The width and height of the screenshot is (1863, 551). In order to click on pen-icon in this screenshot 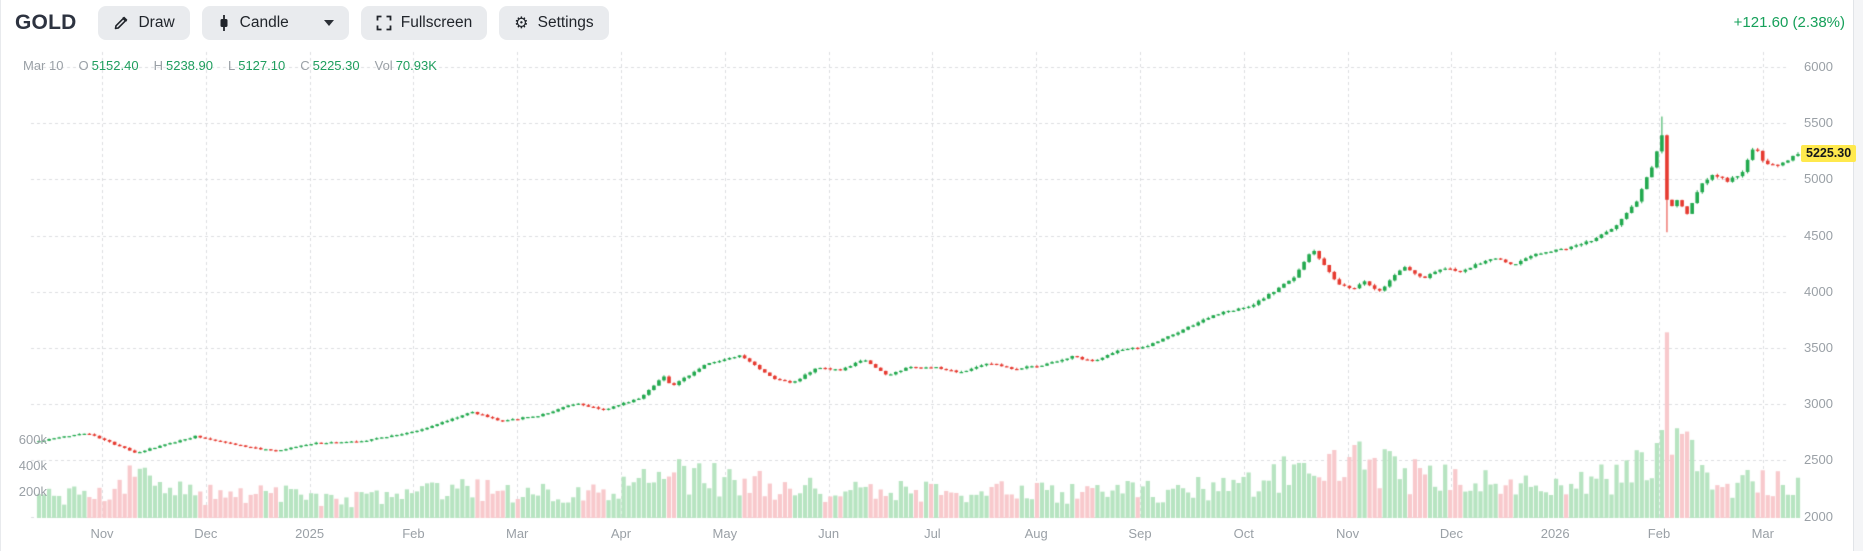, I will do `click(121, 23)`.